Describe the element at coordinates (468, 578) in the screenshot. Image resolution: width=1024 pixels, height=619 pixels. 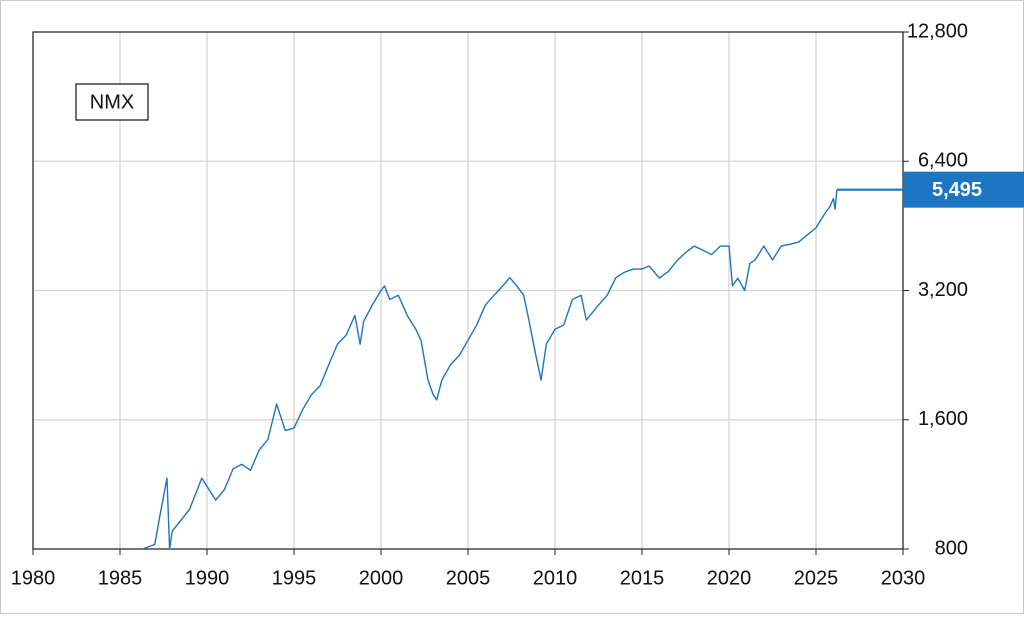
I see `x-tick-label: 2005` at that location.